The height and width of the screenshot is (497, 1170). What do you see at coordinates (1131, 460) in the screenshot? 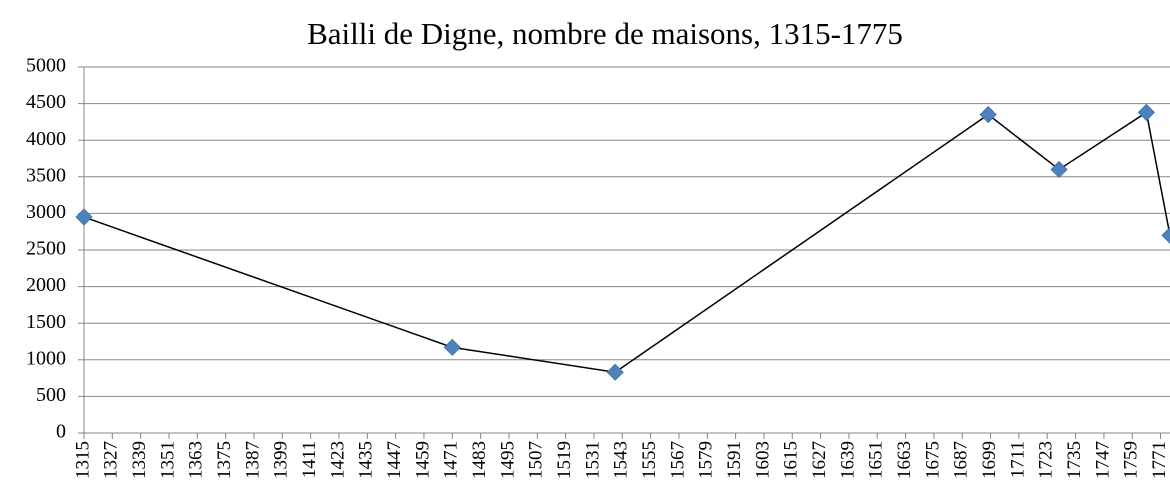
I see `x-tick-label: 1759` at bounding box center [1131, 460].